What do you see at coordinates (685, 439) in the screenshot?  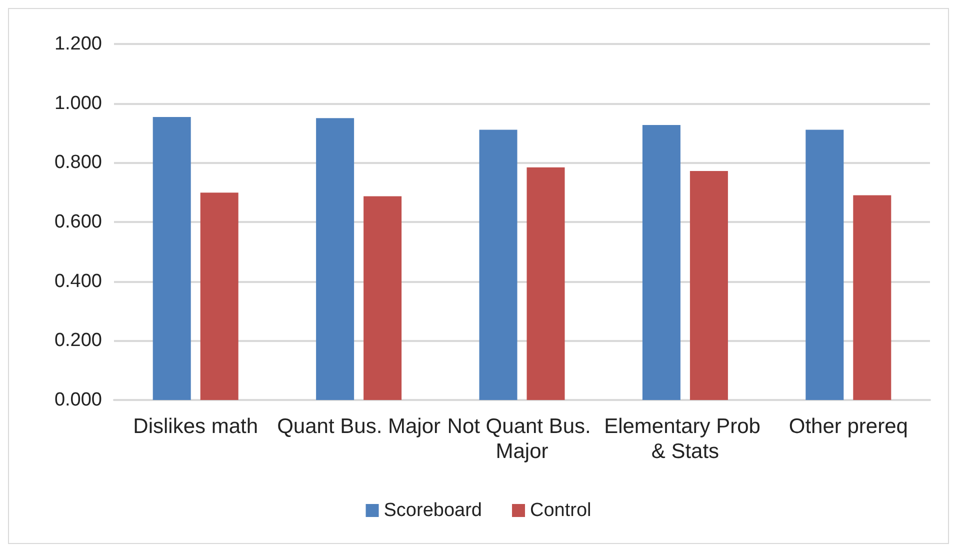 I see `x-tick-label: Elementary Prob & Stats` at bounding box center [685, 439].